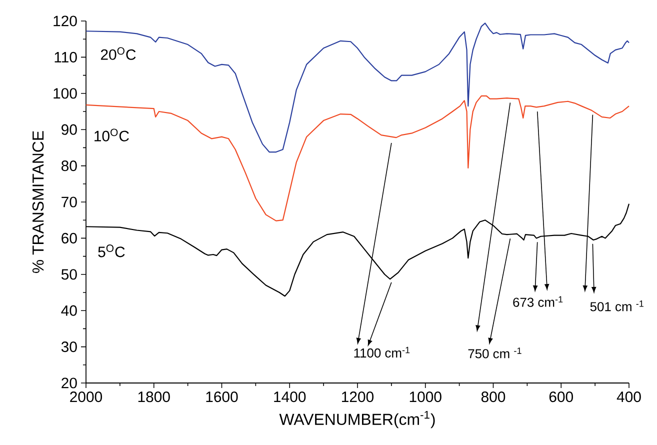 The height and width of the screenshot is (445, 657). I want to click on annotation: 673 cm$^{-1}$, so click(538, 301).